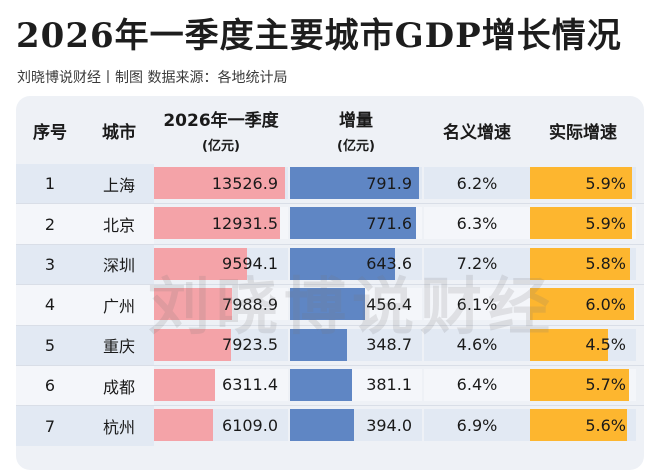 Image resolution: width=660 pixels, height=470 pixels. I want to click on increment-value: 381.1, so click(389, 385).